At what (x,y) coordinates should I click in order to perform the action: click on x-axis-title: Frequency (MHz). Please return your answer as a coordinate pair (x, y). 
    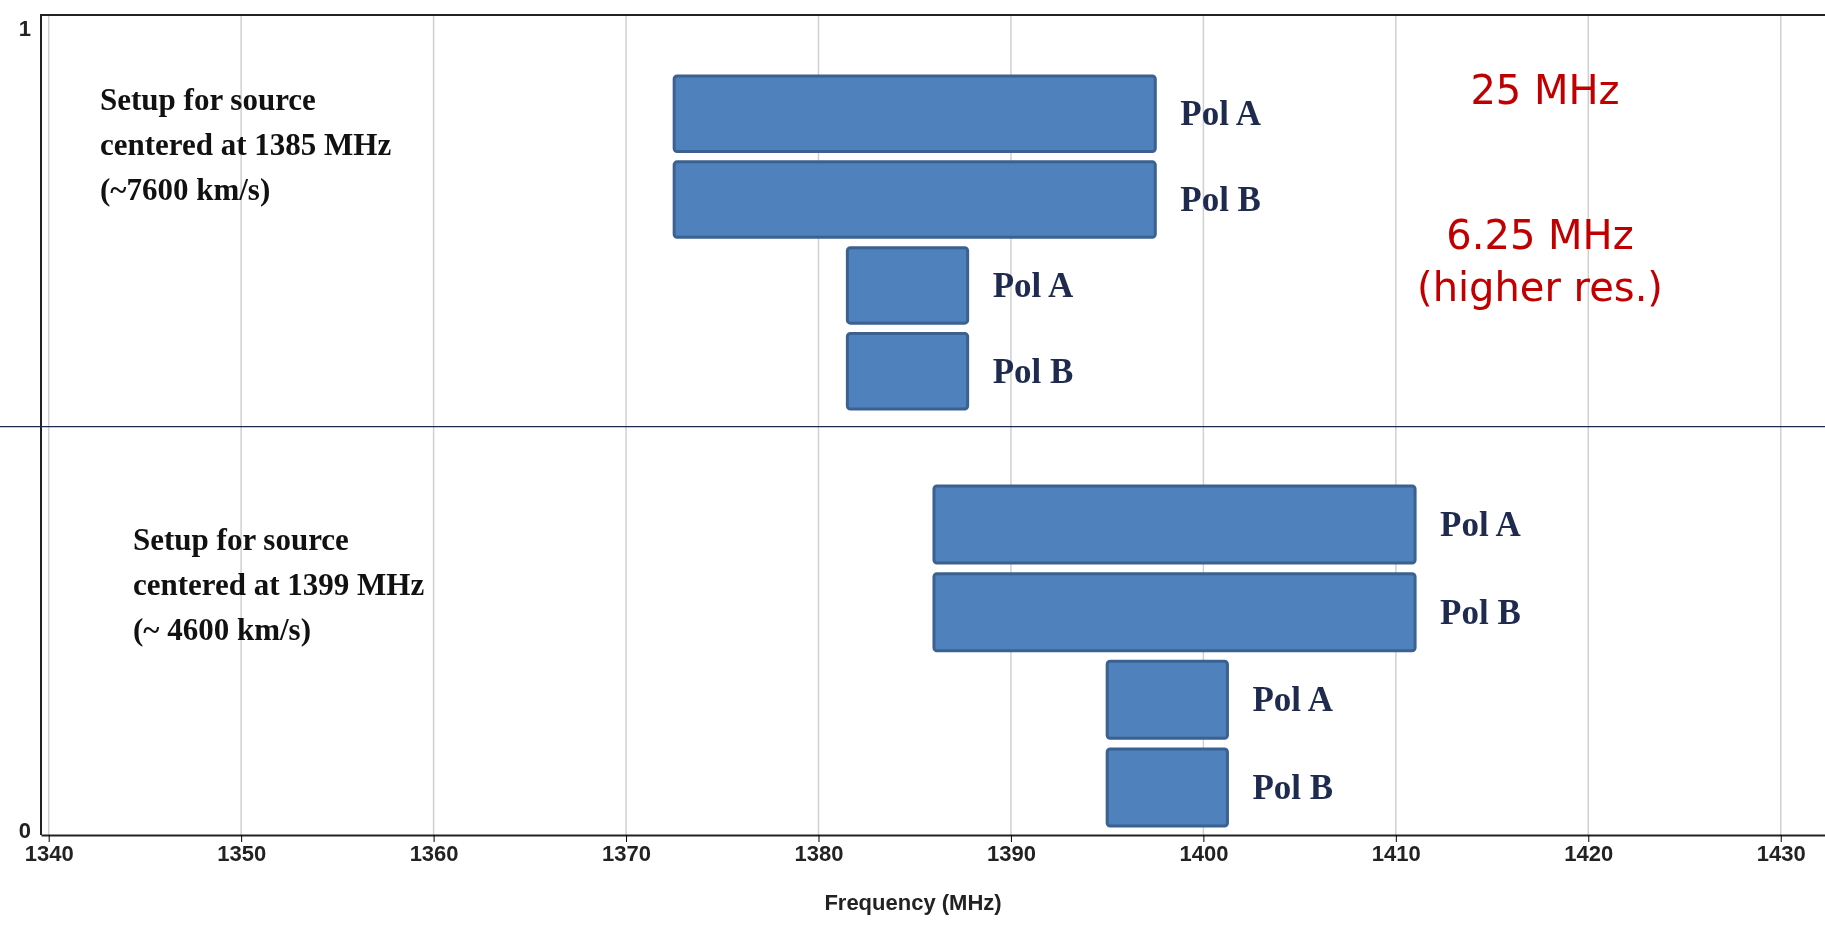
    Looking at the image, I should click on (913, 902).